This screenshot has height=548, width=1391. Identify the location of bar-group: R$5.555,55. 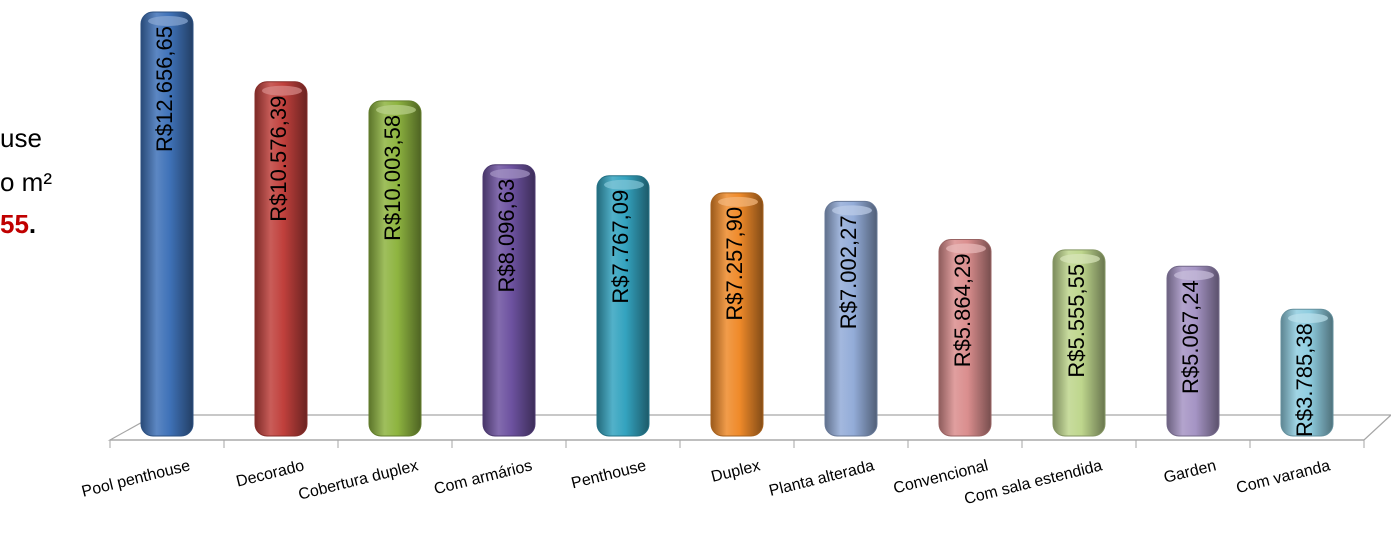
(1079, 343).